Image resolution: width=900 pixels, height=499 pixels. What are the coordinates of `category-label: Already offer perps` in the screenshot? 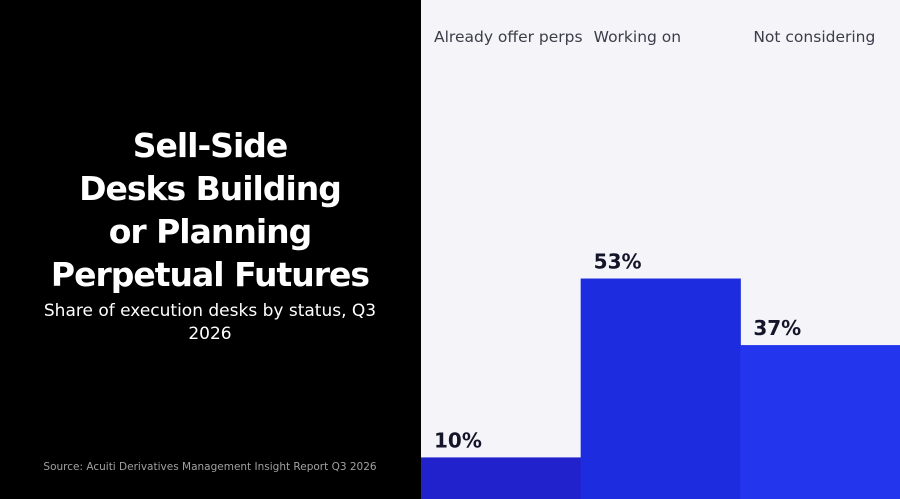 It's located at (508, 37).